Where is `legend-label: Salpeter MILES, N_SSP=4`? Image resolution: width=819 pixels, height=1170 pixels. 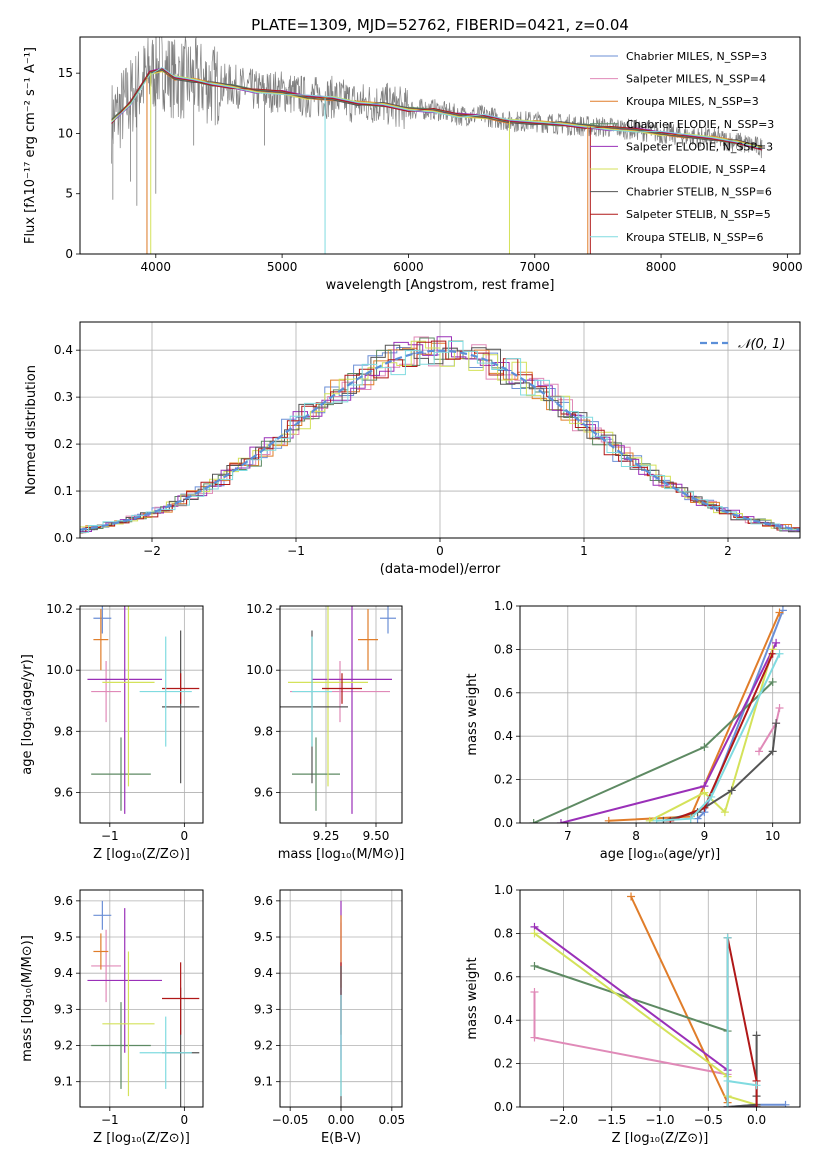 legend-label: Salpeter MILES, N_SSP=4 is located at coordinates (696, 79).